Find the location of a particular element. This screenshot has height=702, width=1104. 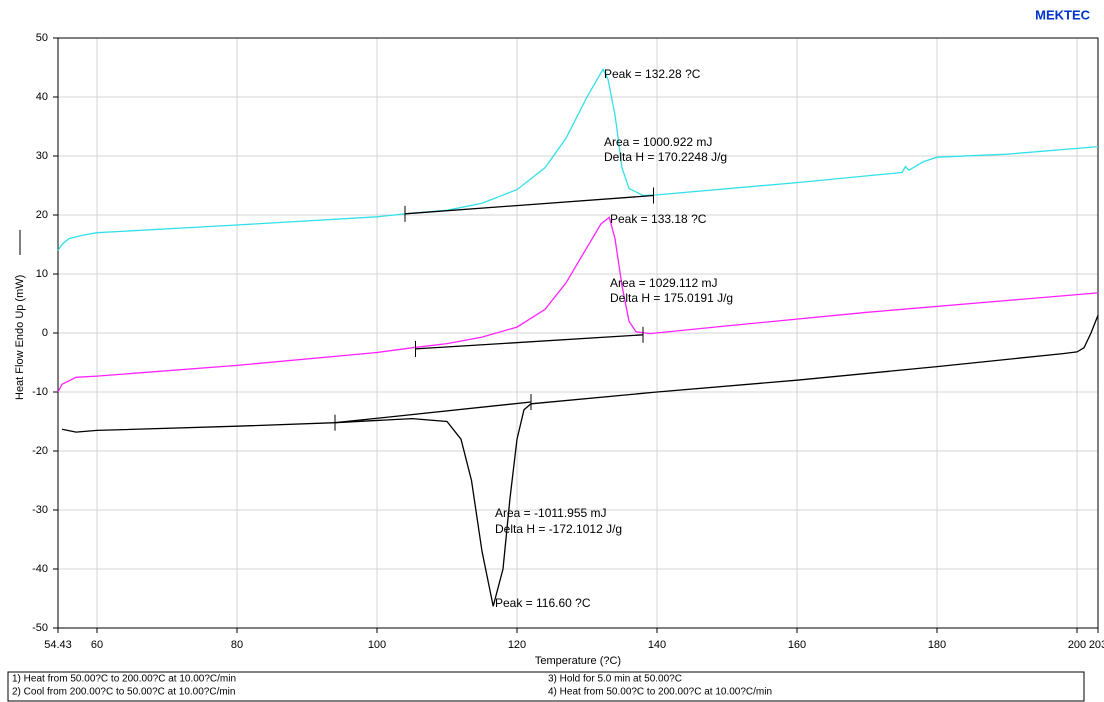

x-axis-label: Temperature (?C) is located at coordinates (578, 661).